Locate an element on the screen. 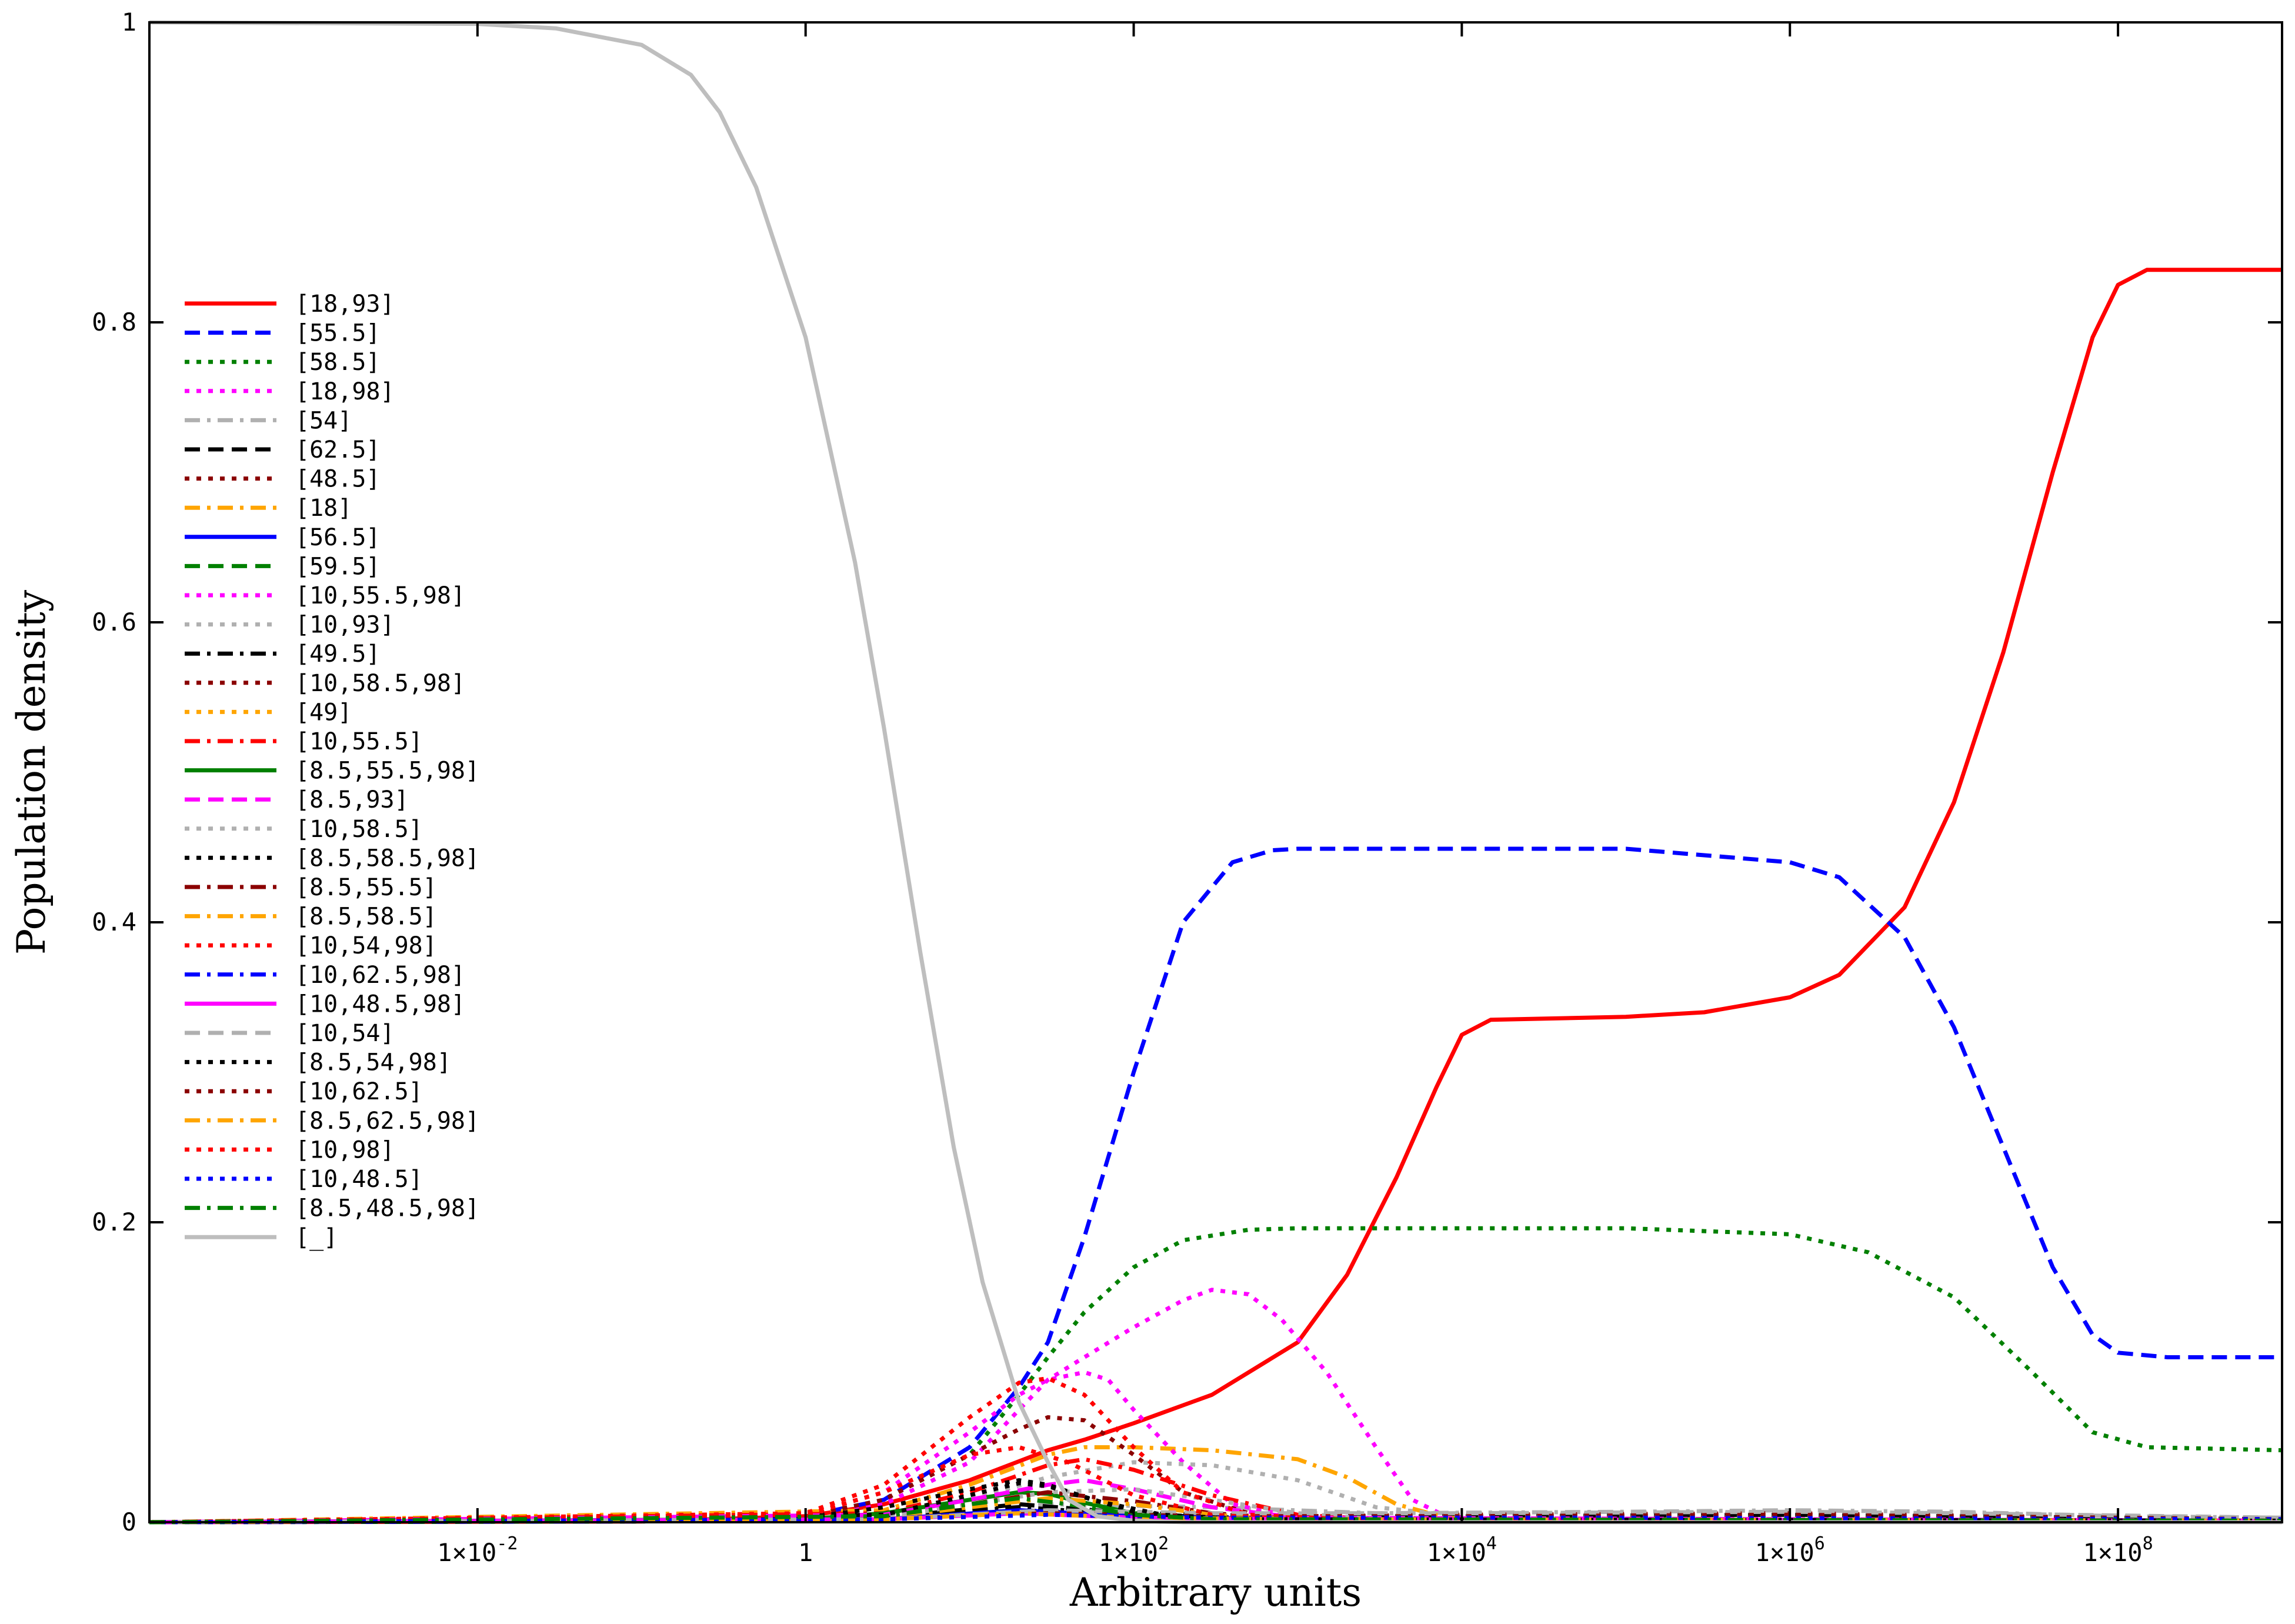 The width and height of the screenshot is (2295, 1624). y-tick-label: 0.2 is located at coordinates (114, 1222).